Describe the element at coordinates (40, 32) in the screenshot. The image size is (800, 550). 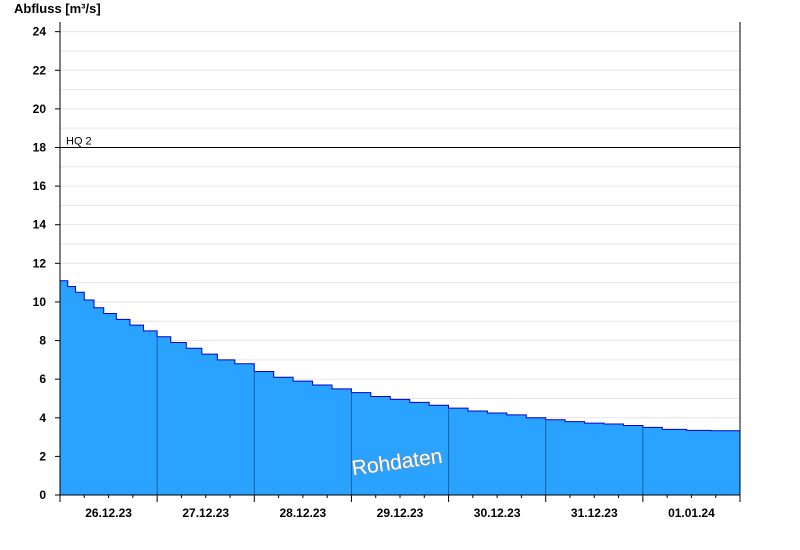
I see `y-tick-label: 24` at that location.